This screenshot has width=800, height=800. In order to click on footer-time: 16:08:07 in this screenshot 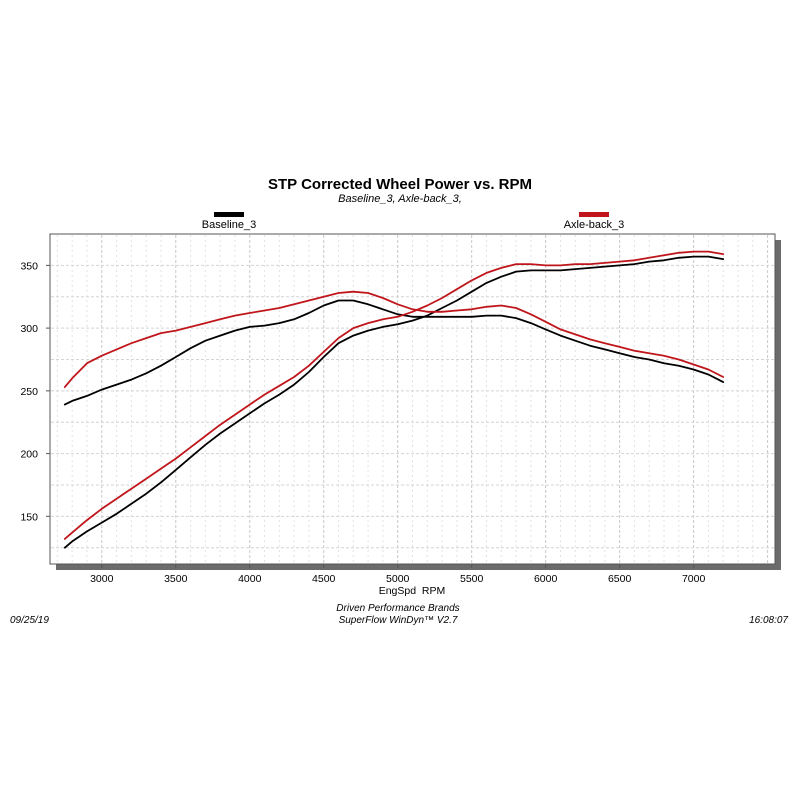, I will do `click(768, 620)`.